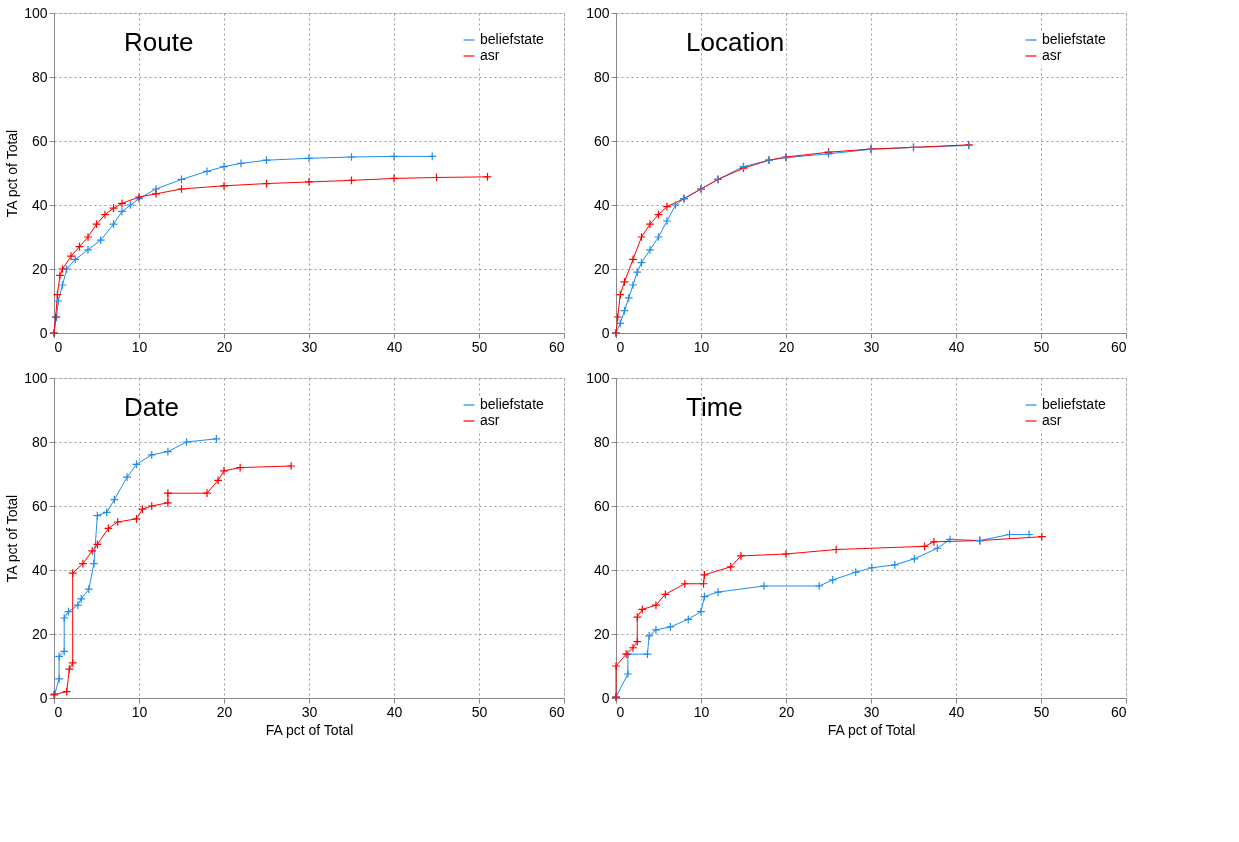 The image size is (1239, 842). I want to click on y-tick-label: 40, so click(601, 569).